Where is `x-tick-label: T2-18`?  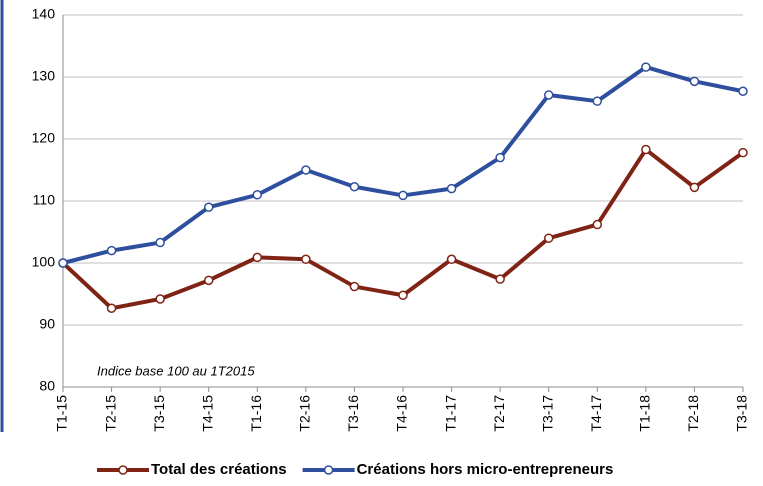 x-tick-label: T2-18 is located at coordinates (693, 413).